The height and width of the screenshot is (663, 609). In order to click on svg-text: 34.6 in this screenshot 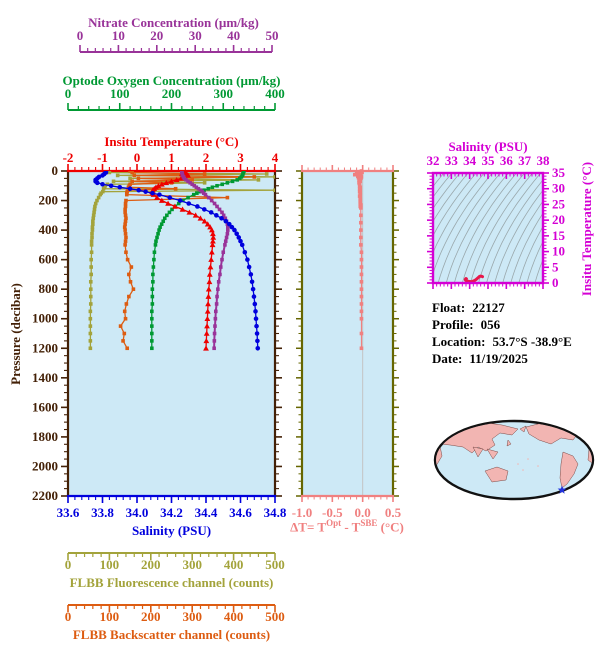, I will do `click(240, 512)`.